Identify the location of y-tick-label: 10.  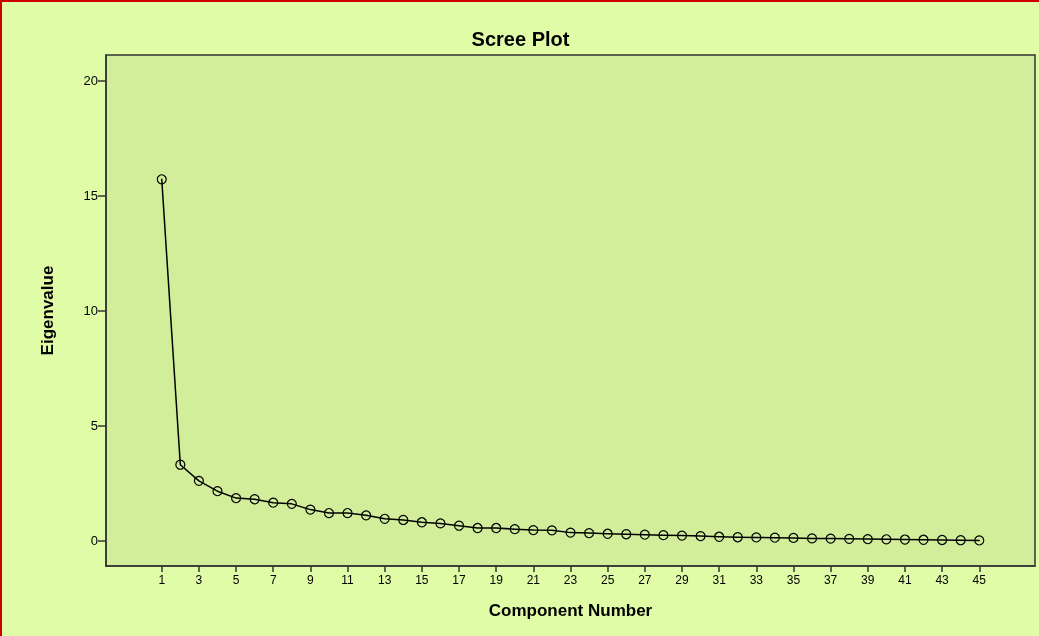
(90, 310).